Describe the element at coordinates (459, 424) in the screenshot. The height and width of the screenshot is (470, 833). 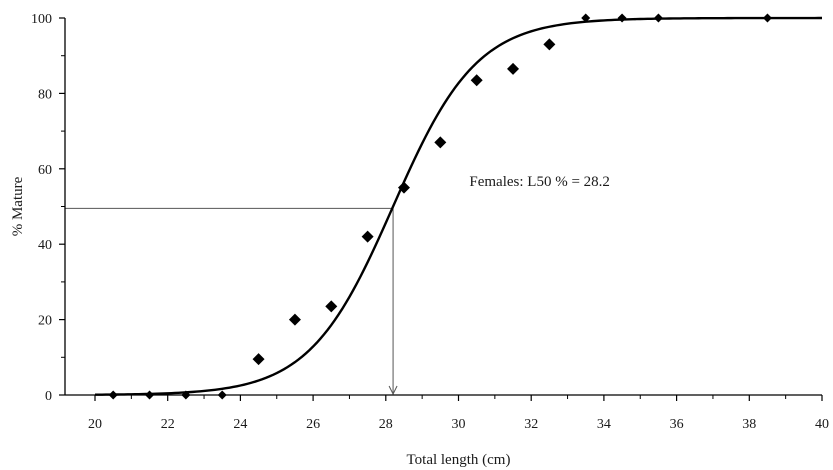
I see `x-tick-label: 30` at that location.